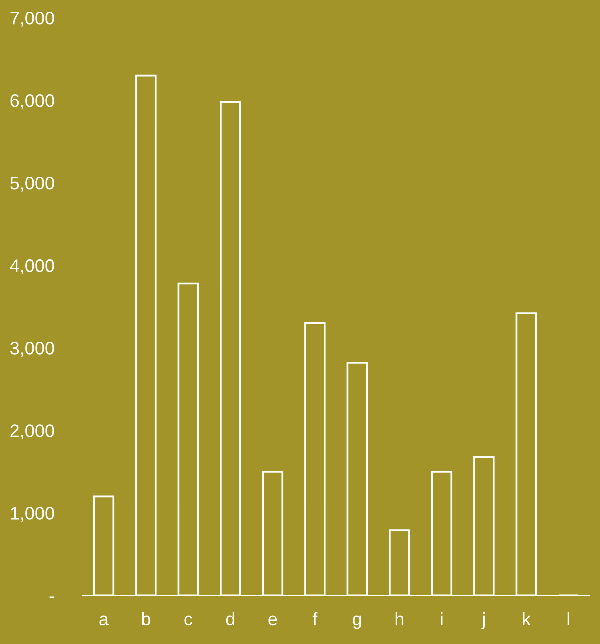  Describe the element at coordinates (483, 621) in the screenshot. I see `x-tick-label: j` at that location.